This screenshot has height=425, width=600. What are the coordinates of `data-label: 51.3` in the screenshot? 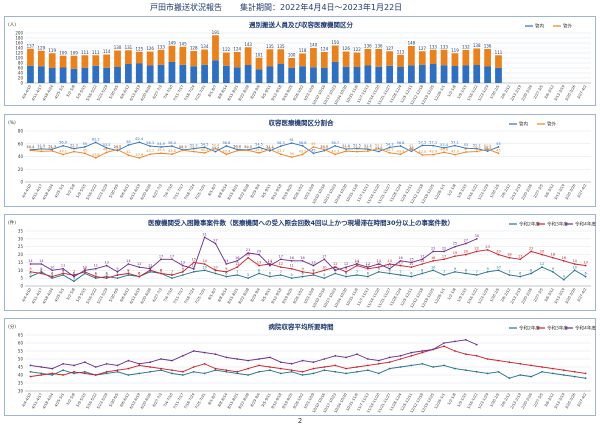 It's located at (52, 146).